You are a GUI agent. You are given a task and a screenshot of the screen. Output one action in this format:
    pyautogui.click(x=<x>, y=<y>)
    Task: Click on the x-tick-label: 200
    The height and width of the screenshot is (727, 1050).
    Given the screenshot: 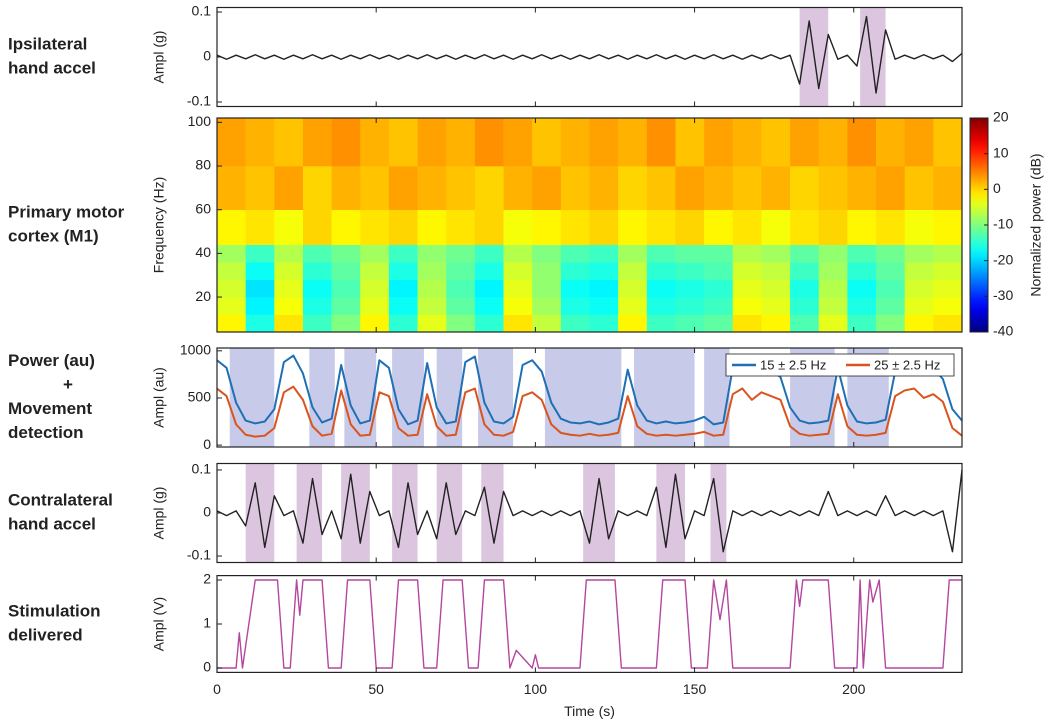 What is the action you would take?
    pyautogui.click(x=854, y=689)
    